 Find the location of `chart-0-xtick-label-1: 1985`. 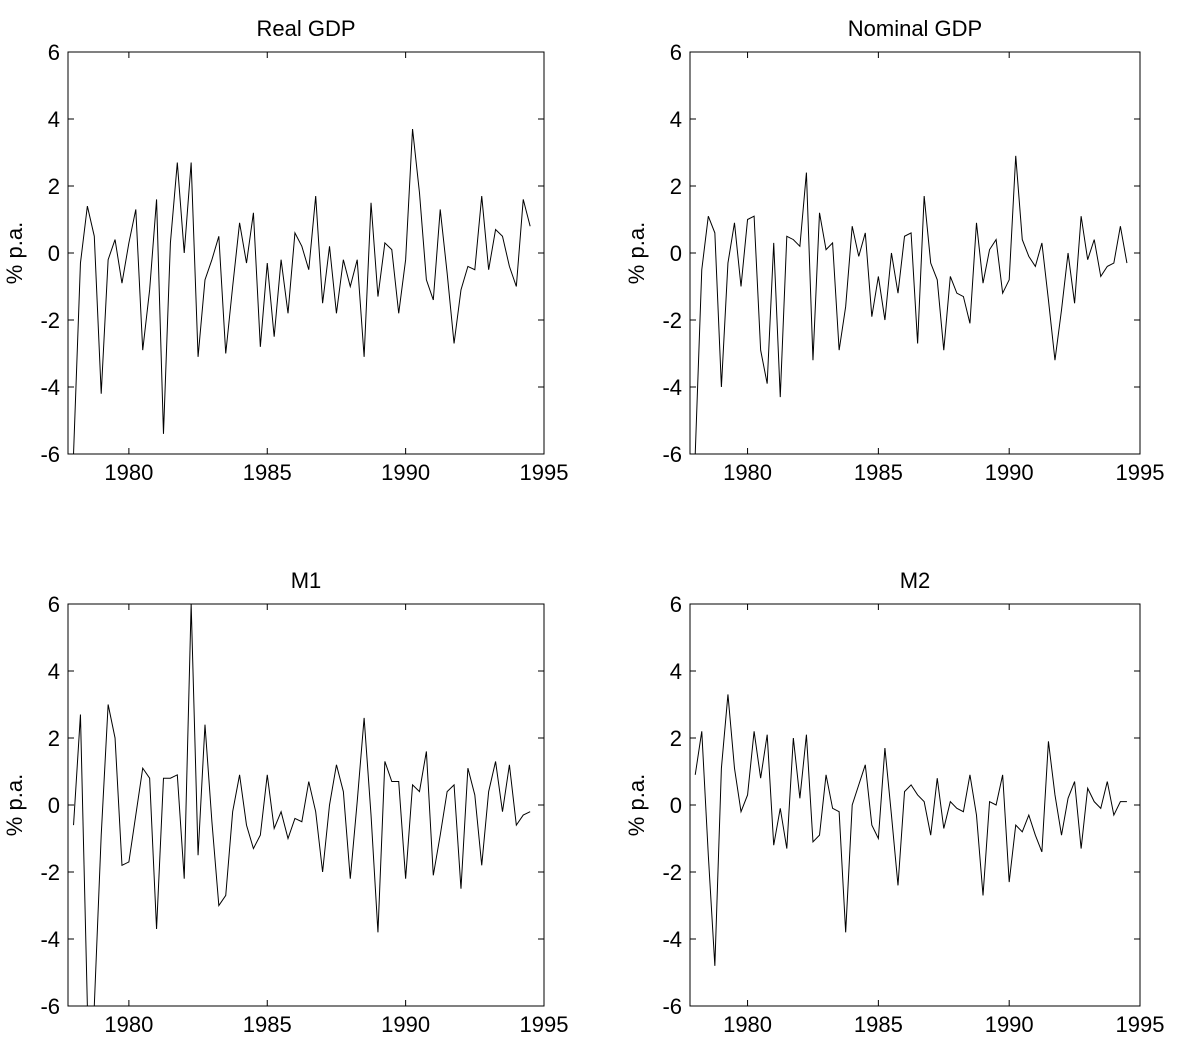

chart-0-xtick-label-1: 1985 is located at coordinates (267, 472).